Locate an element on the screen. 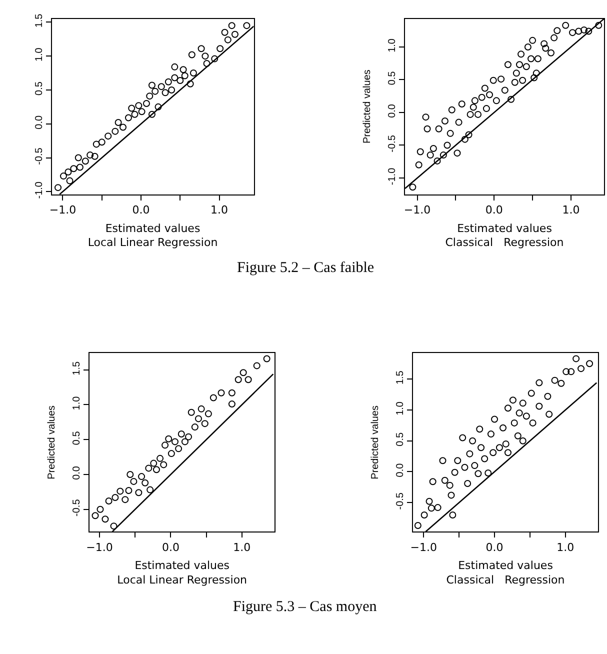 This screenshot has width=607, height=654. x-axis-title: Estimated values Local Linear Regression is located at coordinates (182, 572).